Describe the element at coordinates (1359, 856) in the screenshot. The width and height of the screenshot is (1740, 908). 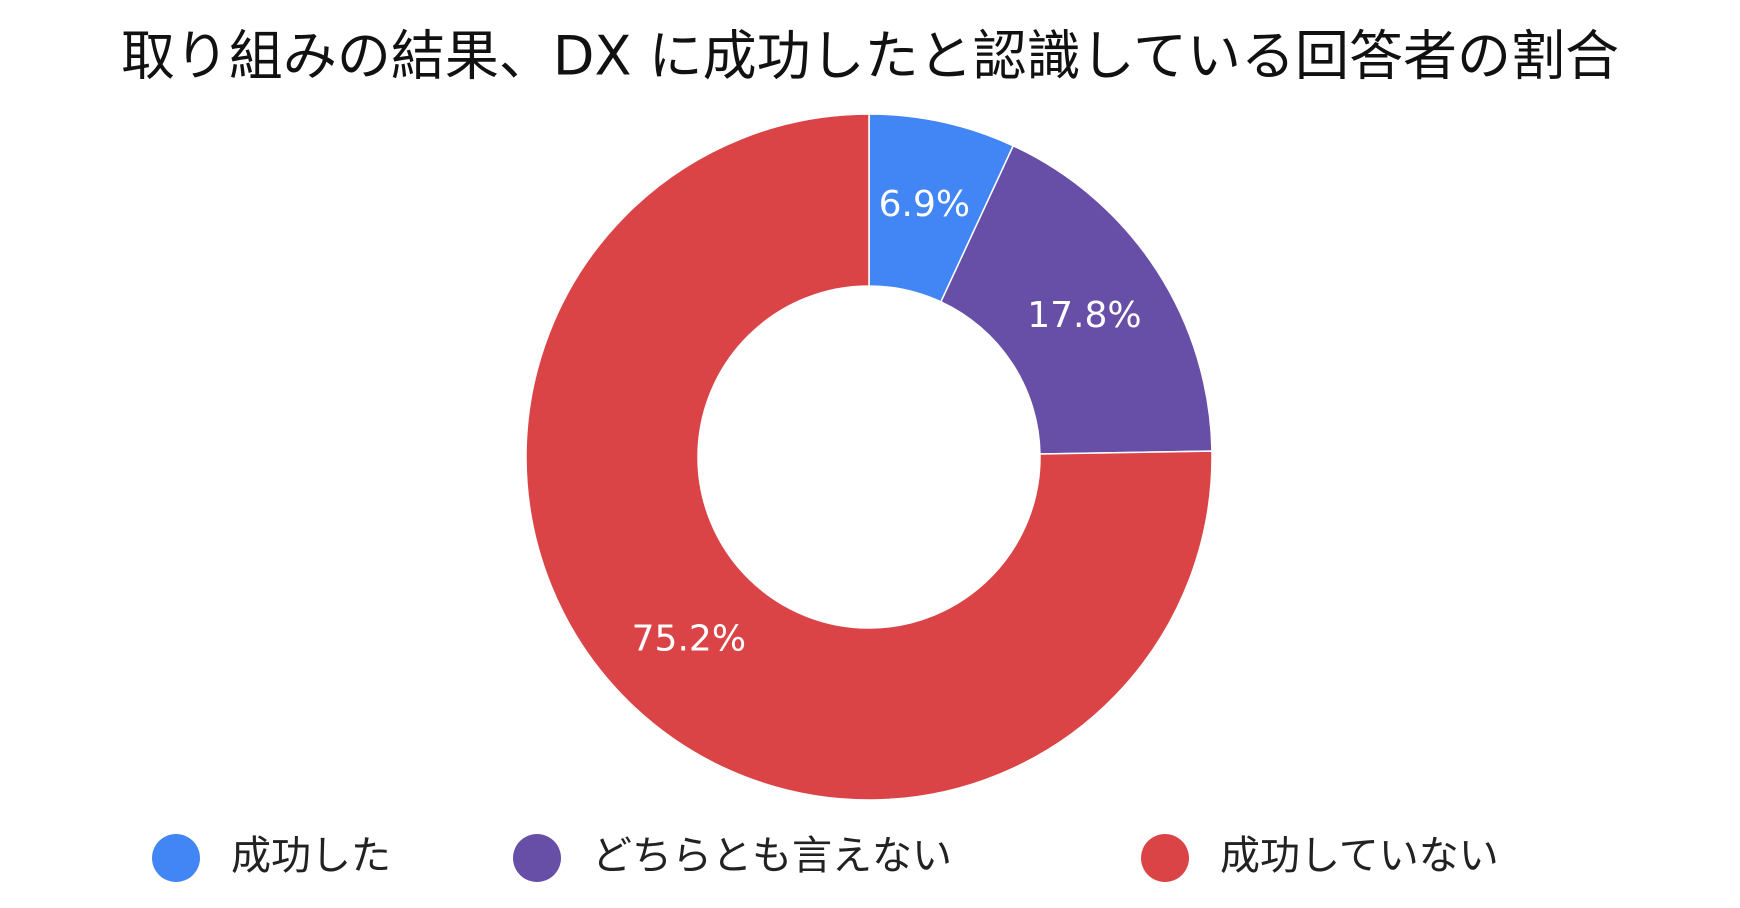
I see `legend-label: 成功していない` at that location.